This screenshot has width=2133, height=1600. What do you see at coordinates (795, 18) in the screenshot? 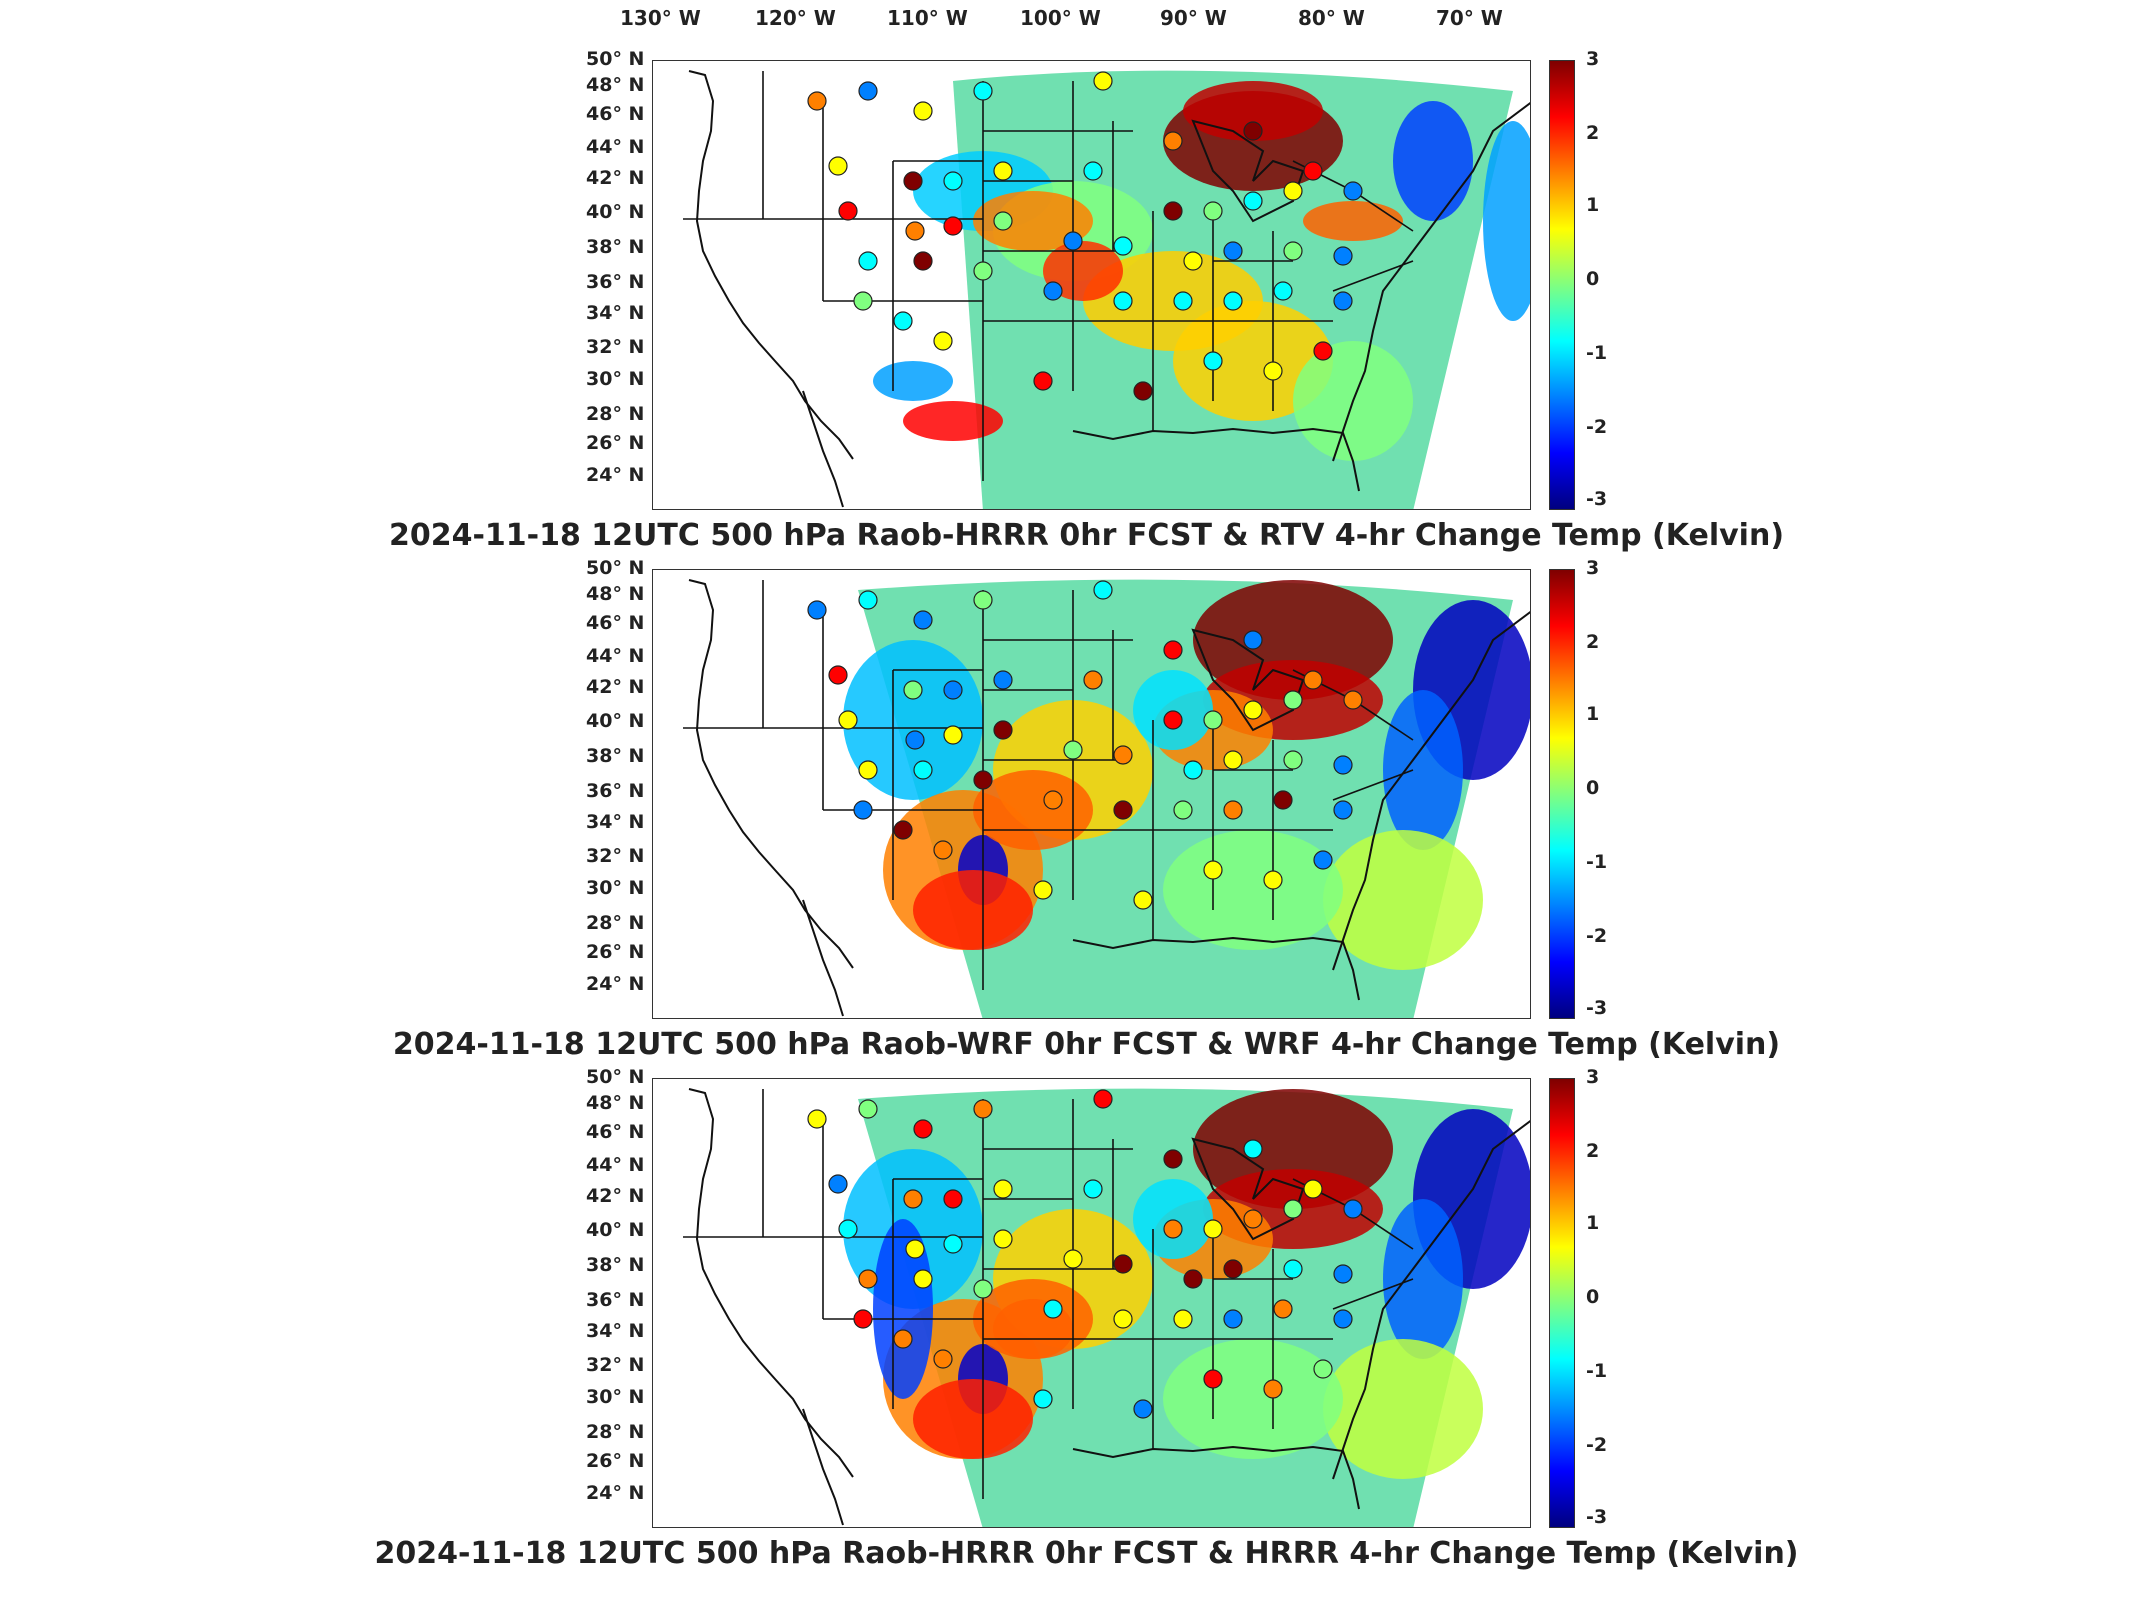
I see `lon-label: 120° W` at bounding box center [795, 18].